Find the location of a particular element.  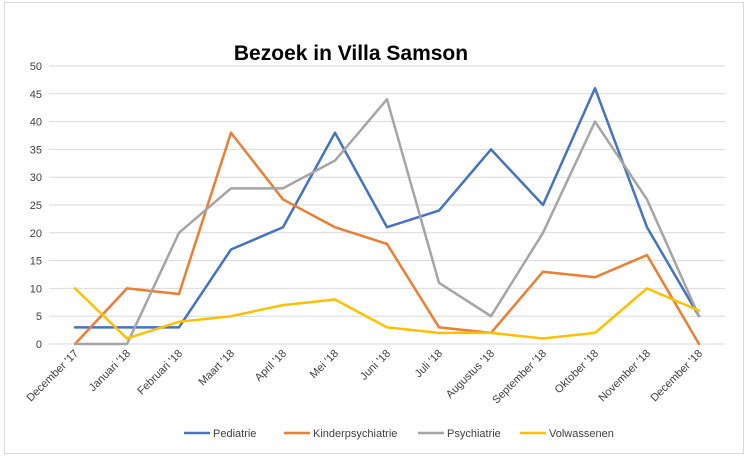

x-tick-label: Januari '18 is located at coordinates (110, 371).